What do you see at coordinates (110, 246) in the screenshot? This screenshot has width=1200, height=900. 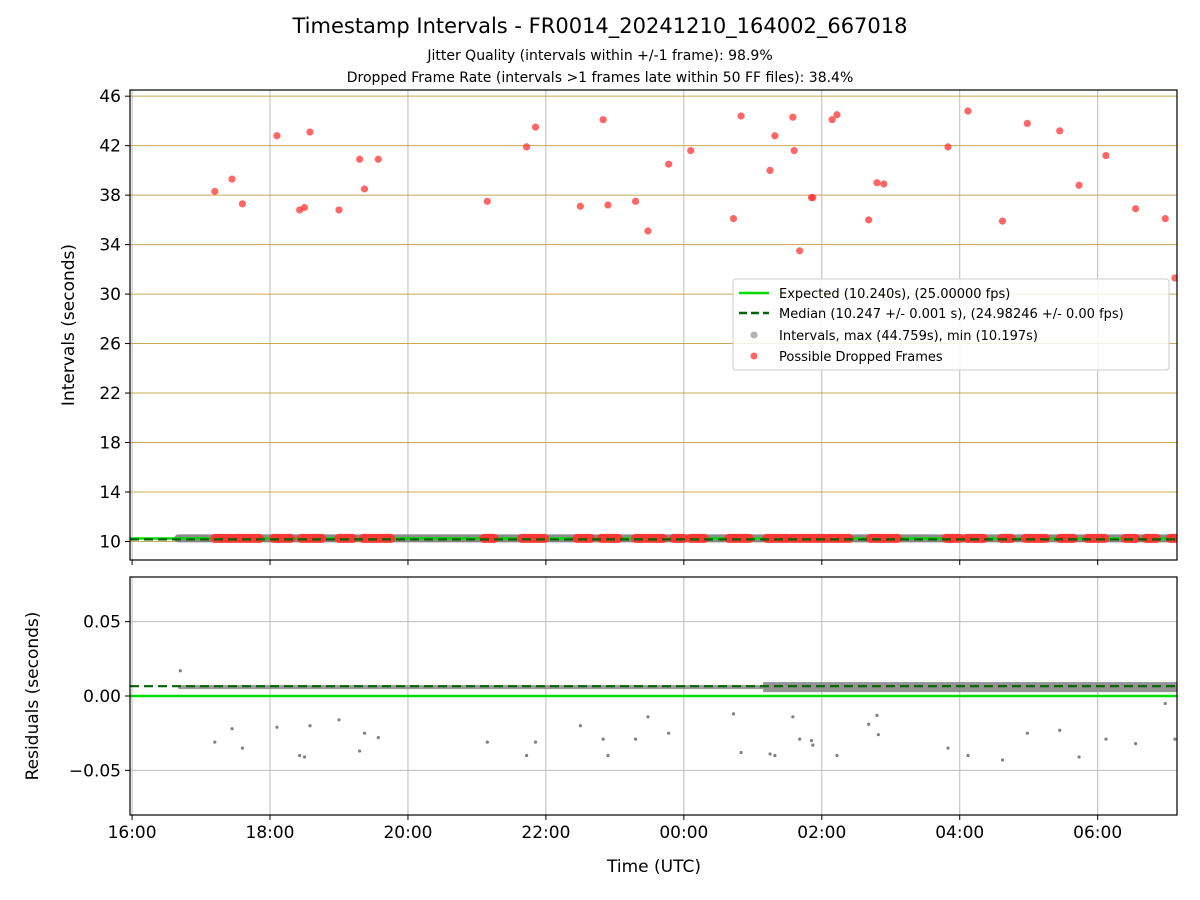 I see `y-tick-label-top: 34` at bounding box center [110, 246].